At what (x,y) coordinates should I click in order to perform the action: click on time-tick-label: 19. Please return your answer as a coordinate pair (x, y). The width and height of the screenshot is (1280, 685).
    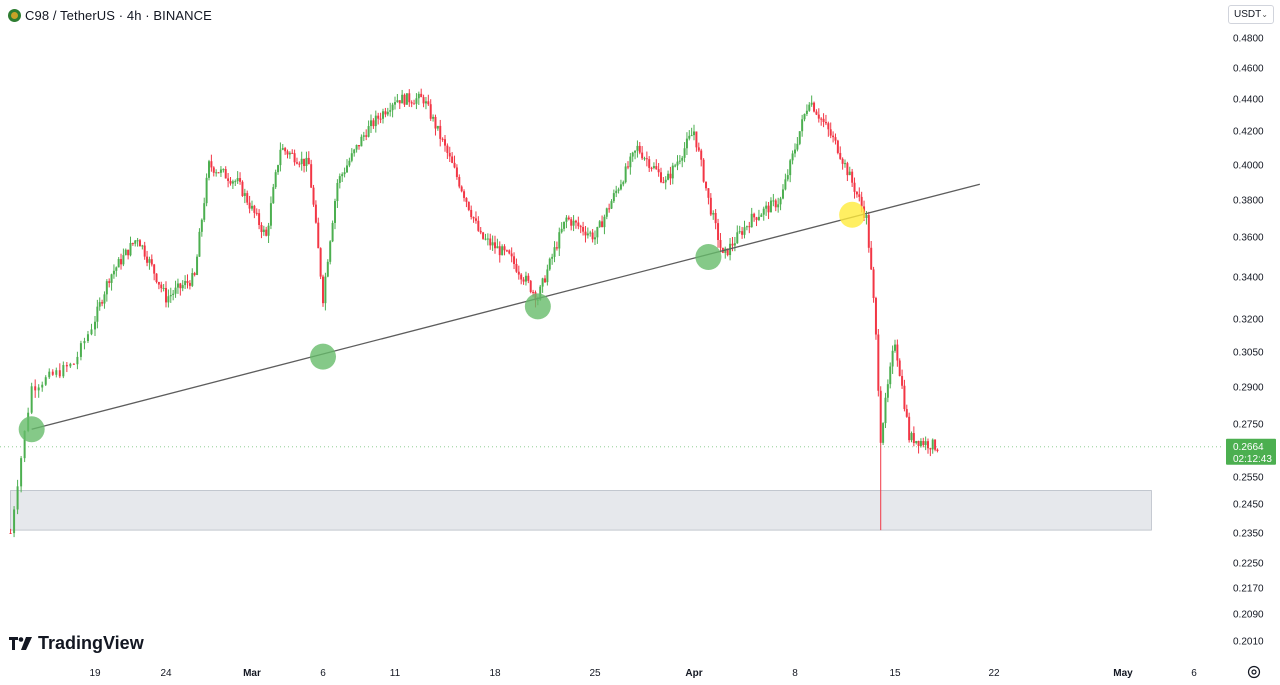
    Looking at the image, I should click on (95, 673).